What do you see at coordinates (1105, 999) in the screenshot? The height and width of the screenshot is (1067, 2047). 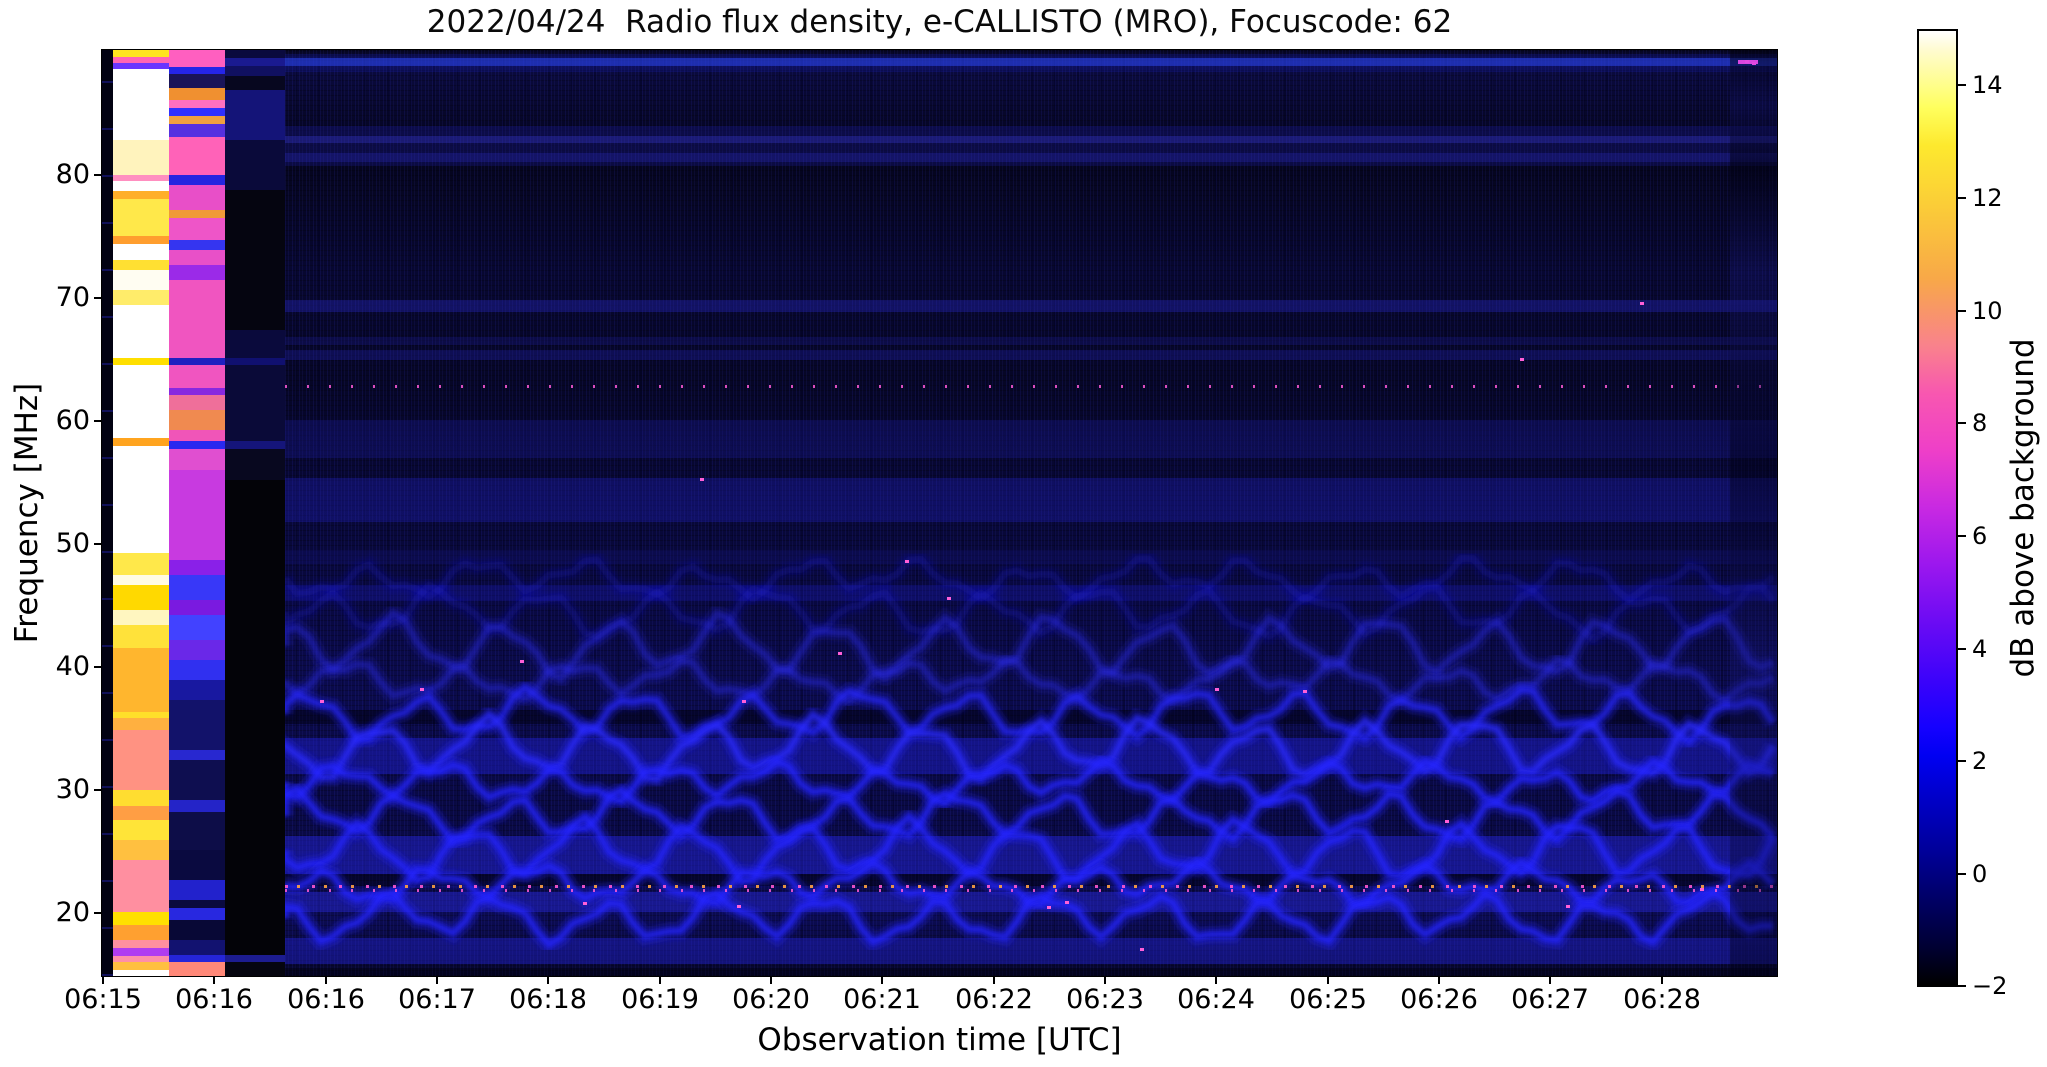 I see `x-tick-label: 06:23` at bounding box center [1105, 999].